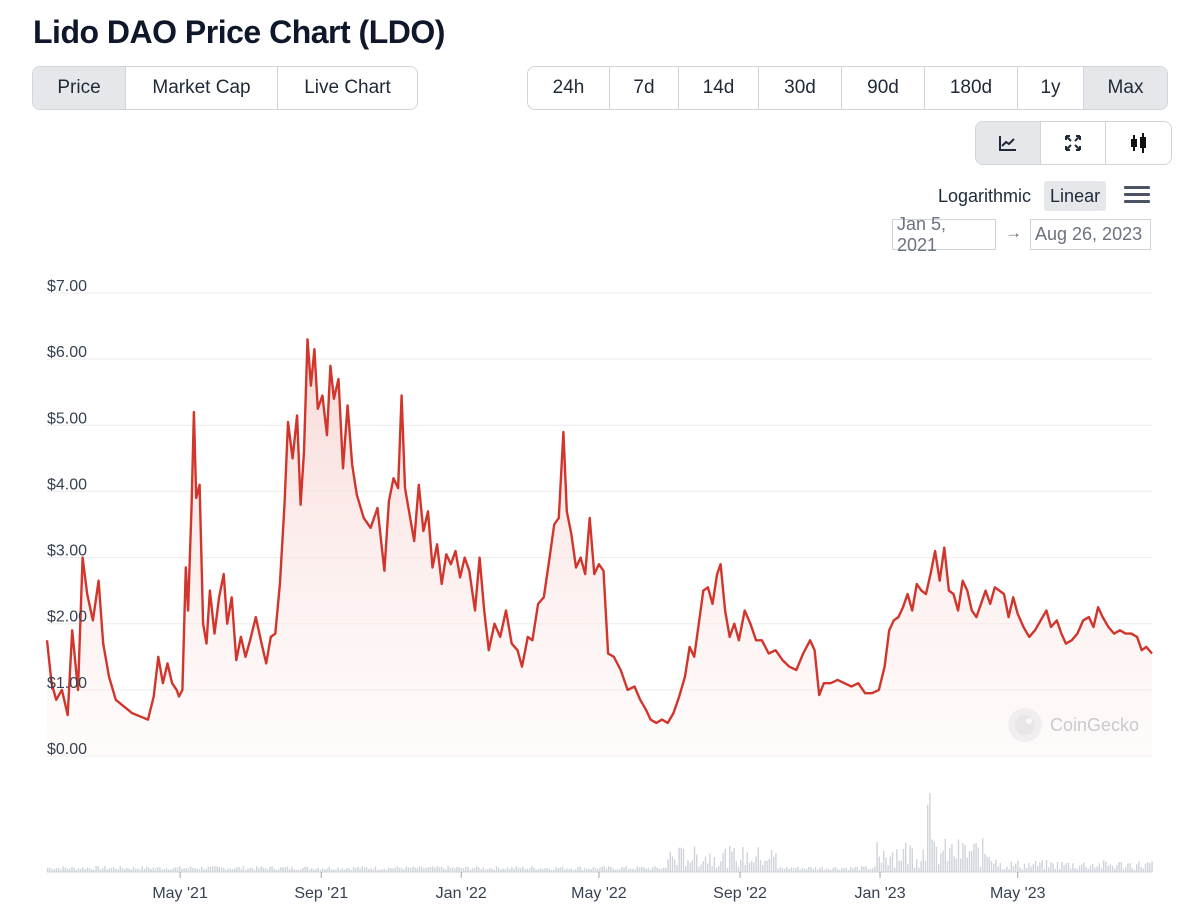 This screenshot has width=1200, height=920. I want to click on candlestick-button, so click(1138, 143).